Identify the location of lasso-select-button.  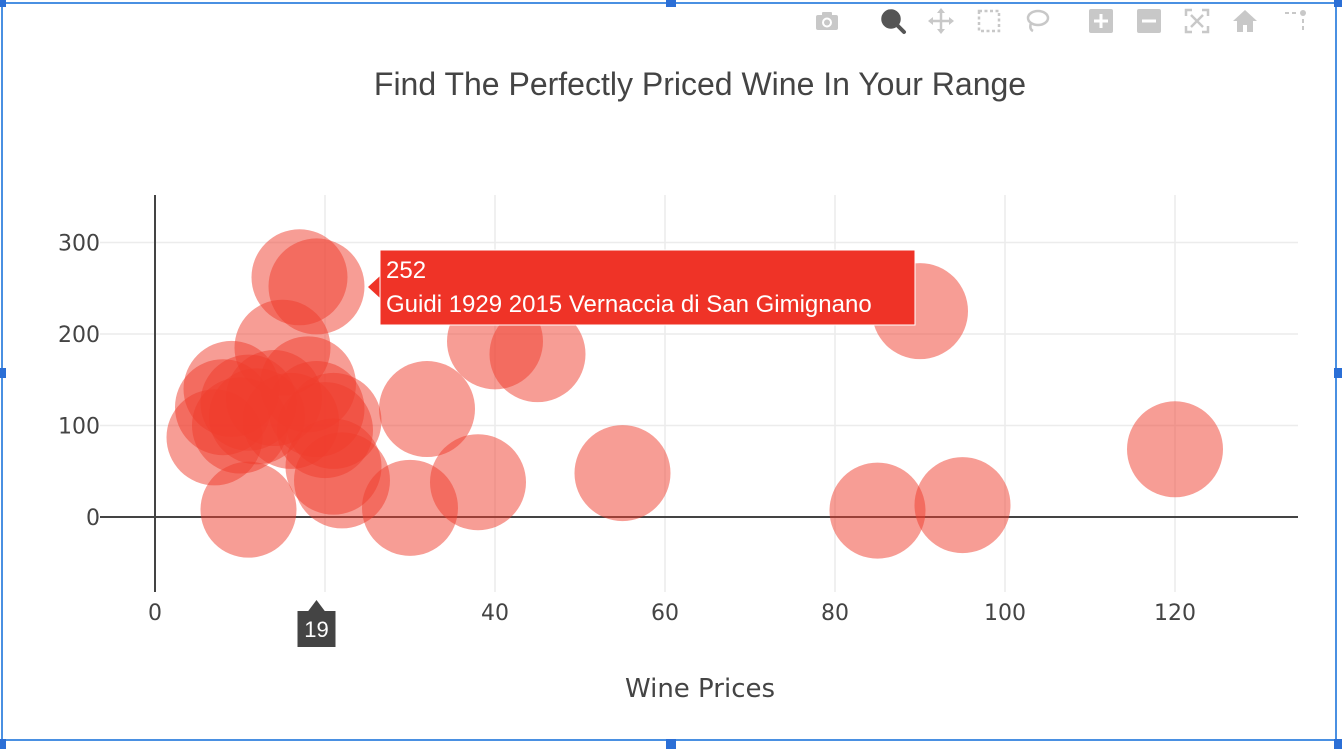
(1037, 21).